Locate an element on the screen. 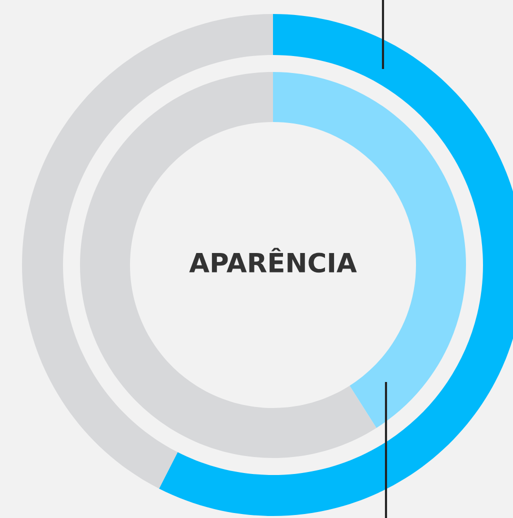 The image size is (513, 518). text: APARÊNCIA is located at coordinates (273, 260).